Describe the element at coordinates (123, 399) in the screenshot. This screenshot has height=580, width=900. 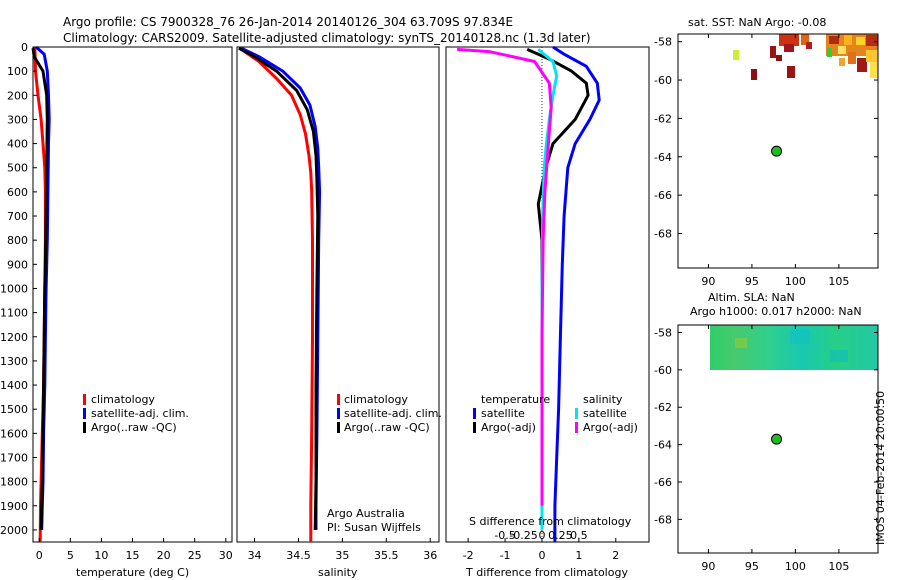
I see `legend-label-climatology: climatology` at that location.